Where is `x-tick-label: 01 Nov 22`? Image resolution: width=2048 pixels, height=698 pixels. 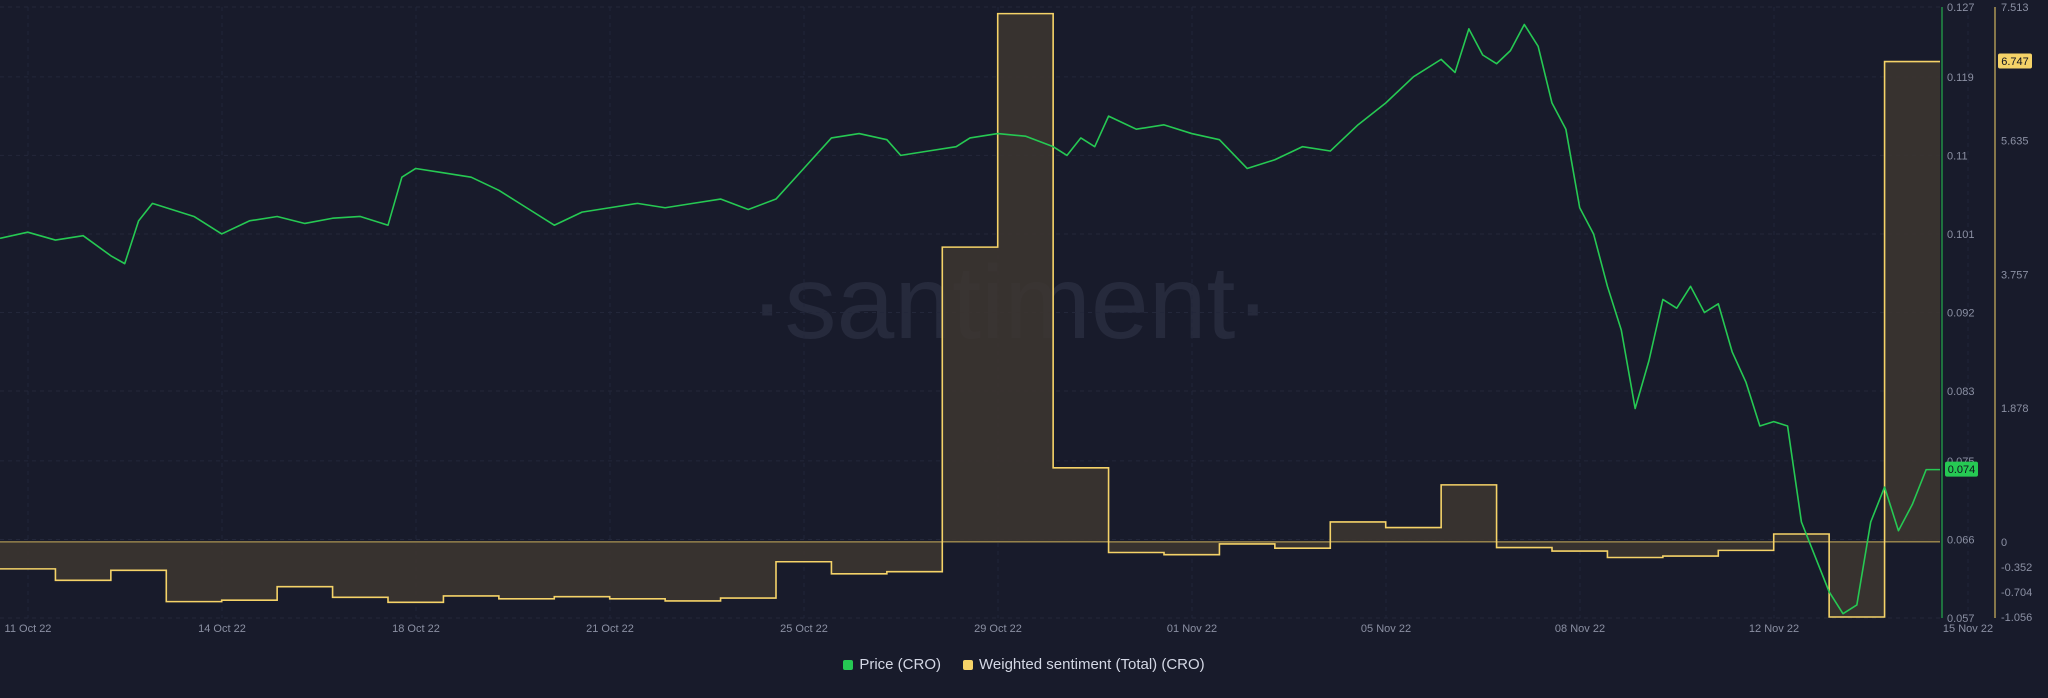
x-tick-label: 01 Nov 22 is located at coordinates (1192, 629).